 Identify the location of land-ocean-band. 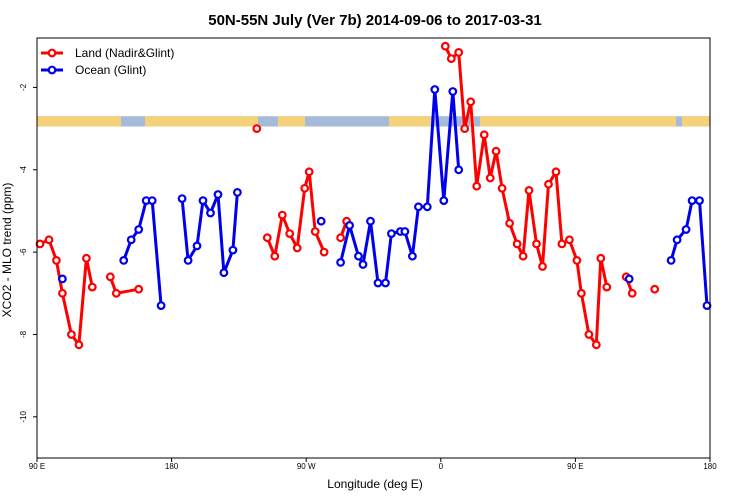
(373, 121).